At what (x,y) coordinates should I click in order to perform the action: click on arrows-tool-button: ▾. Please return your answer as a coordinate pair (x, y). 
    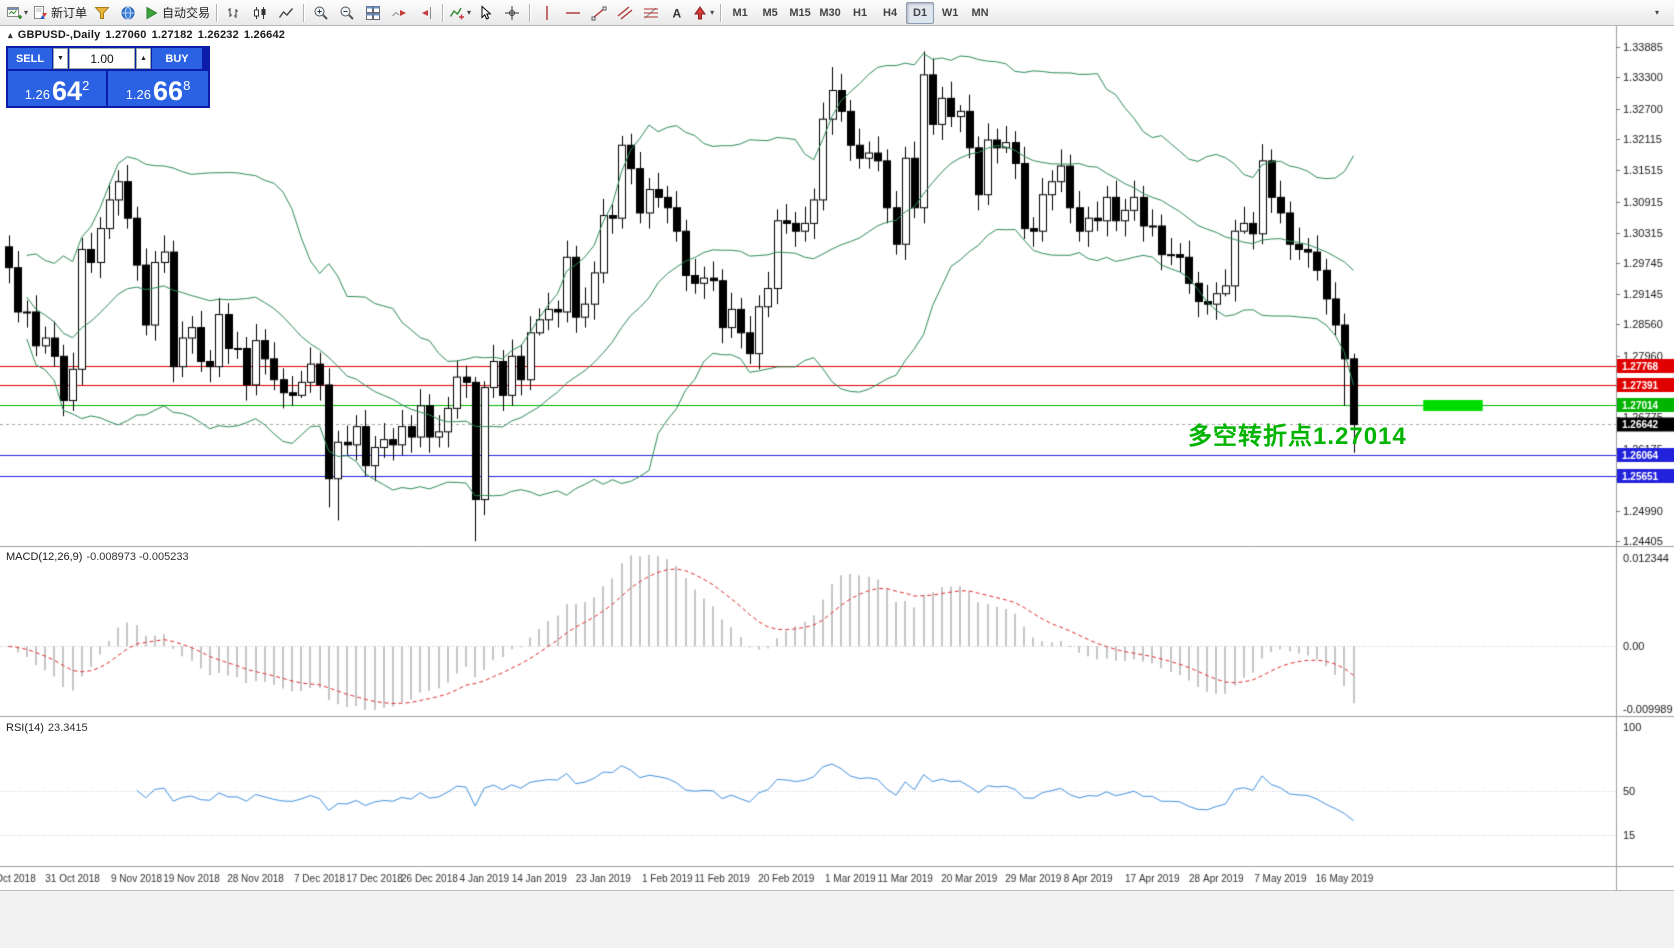
    Looking at the image, I should click on (703, 13).